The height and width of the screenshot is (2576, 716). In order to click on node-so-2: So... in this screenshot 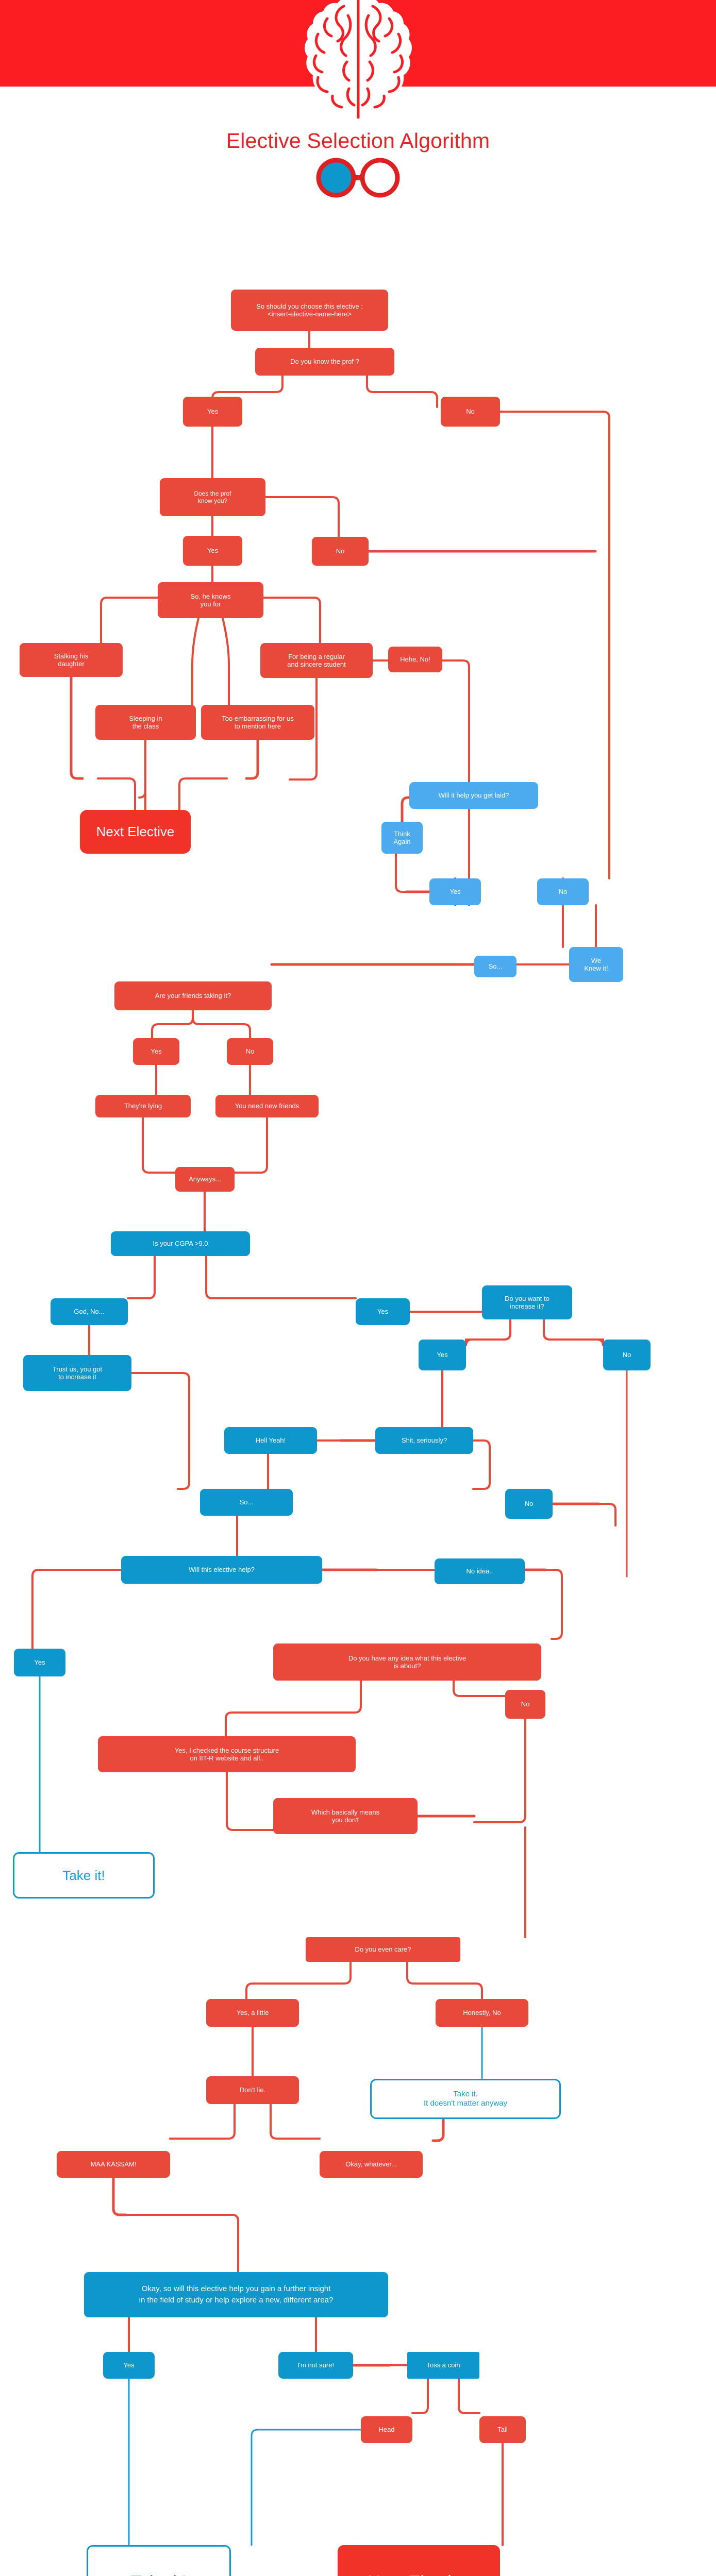, I will do `click(246, 1502)`.